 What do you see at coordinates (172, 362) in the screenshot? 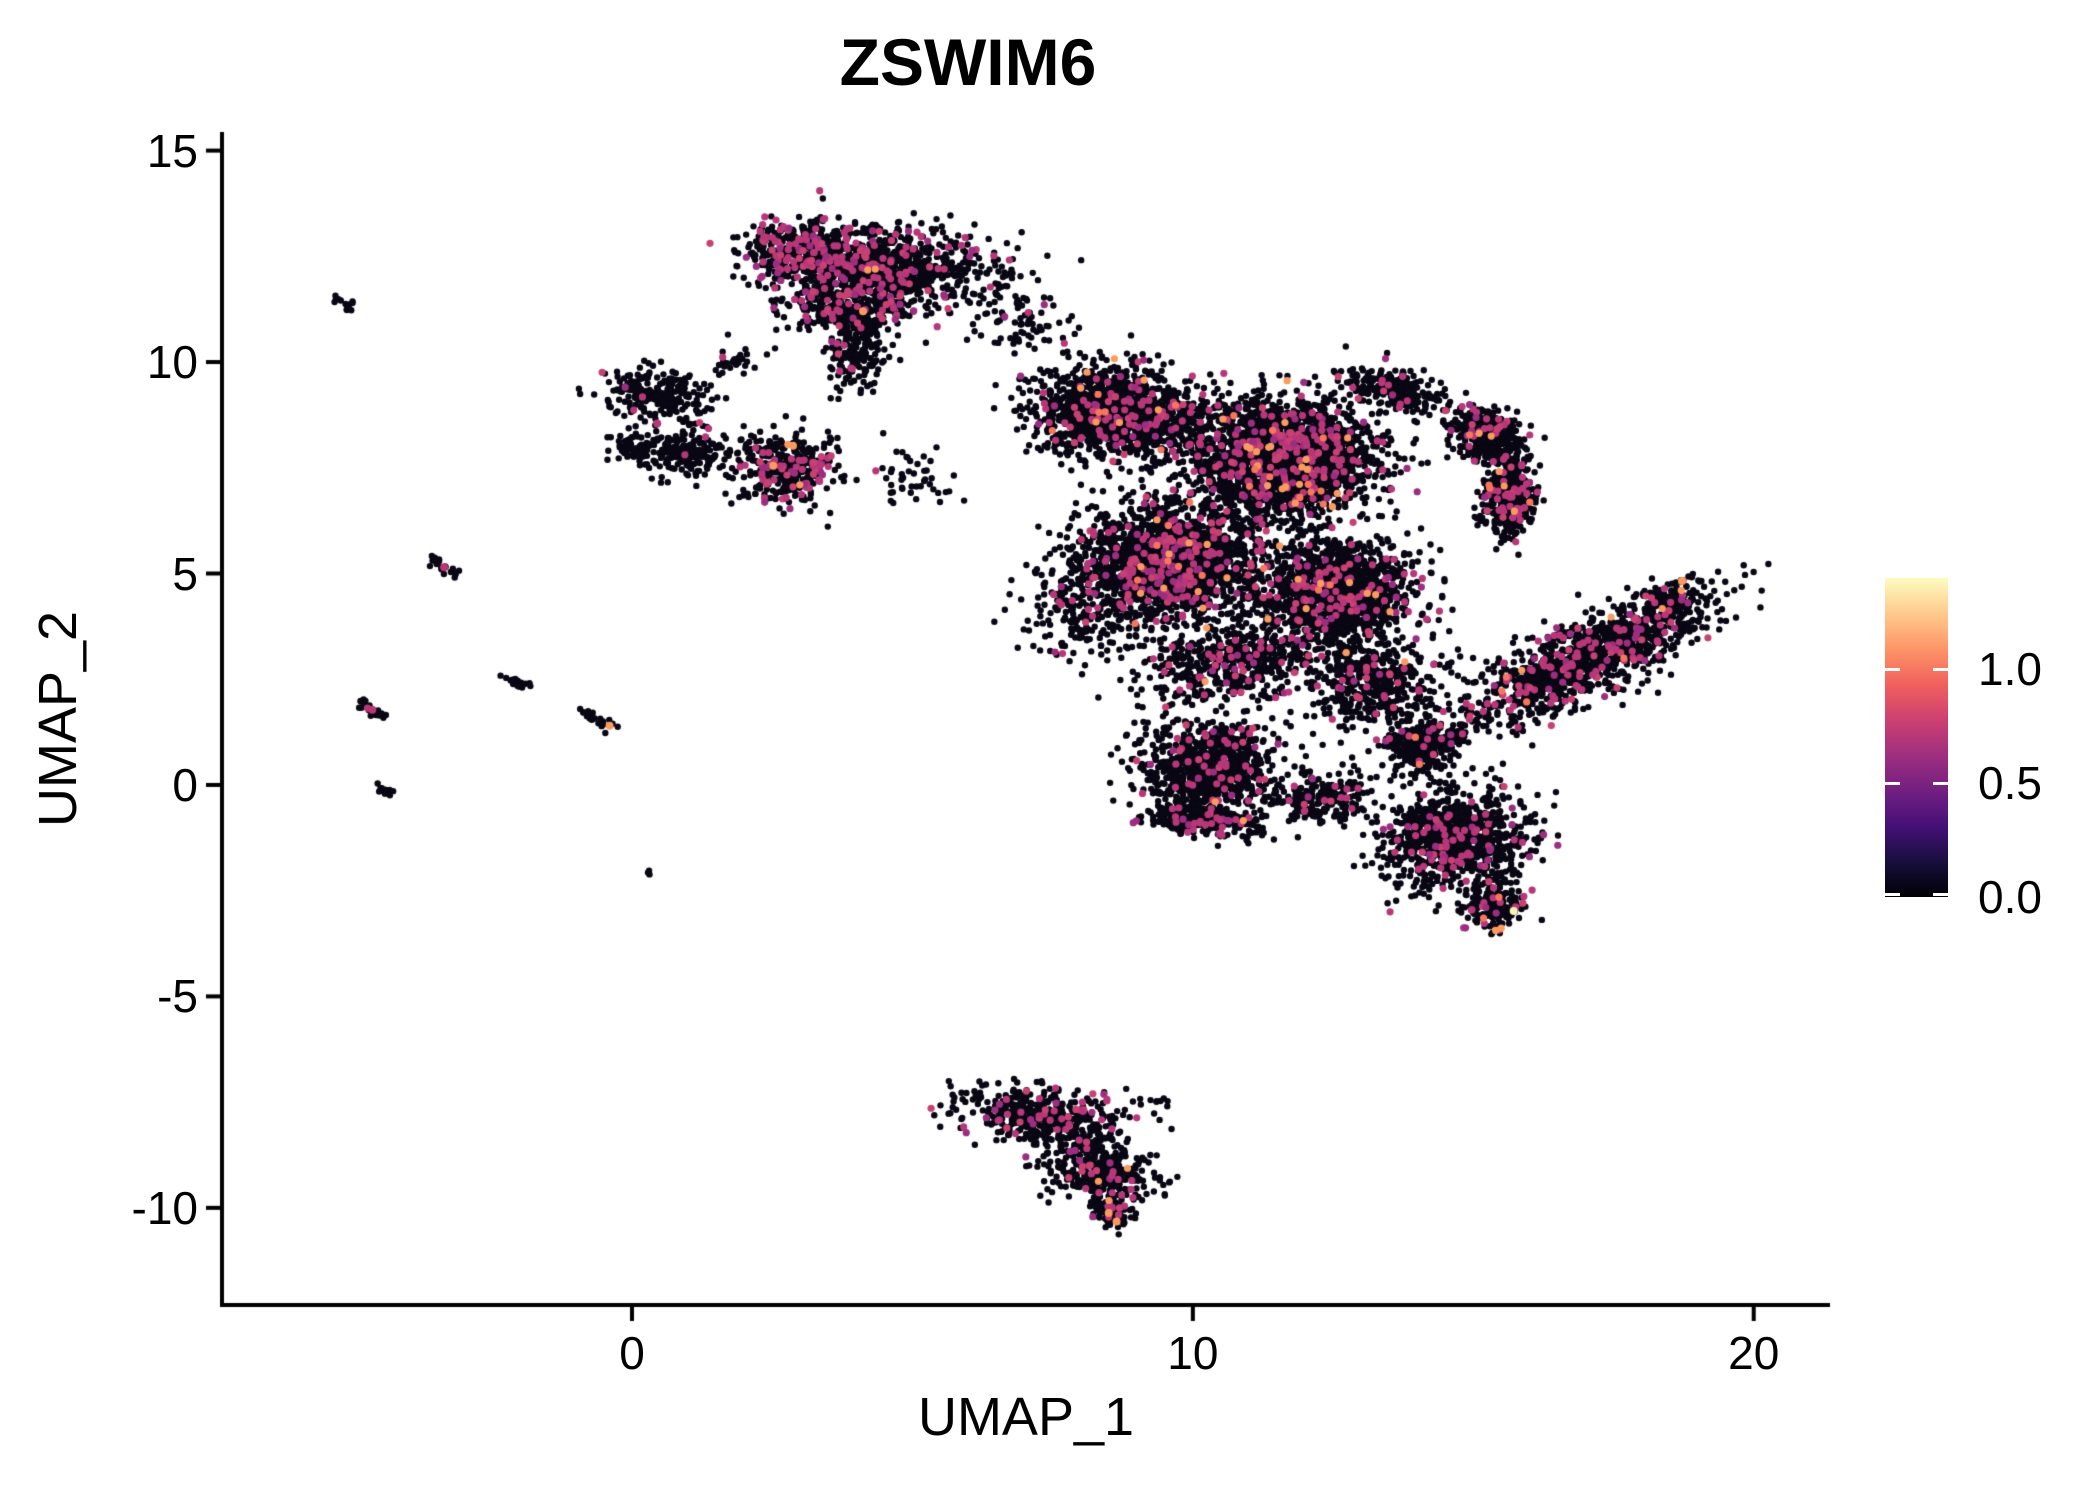
I see `y-tick-label-10: 10` at bounding box center [172, 362].